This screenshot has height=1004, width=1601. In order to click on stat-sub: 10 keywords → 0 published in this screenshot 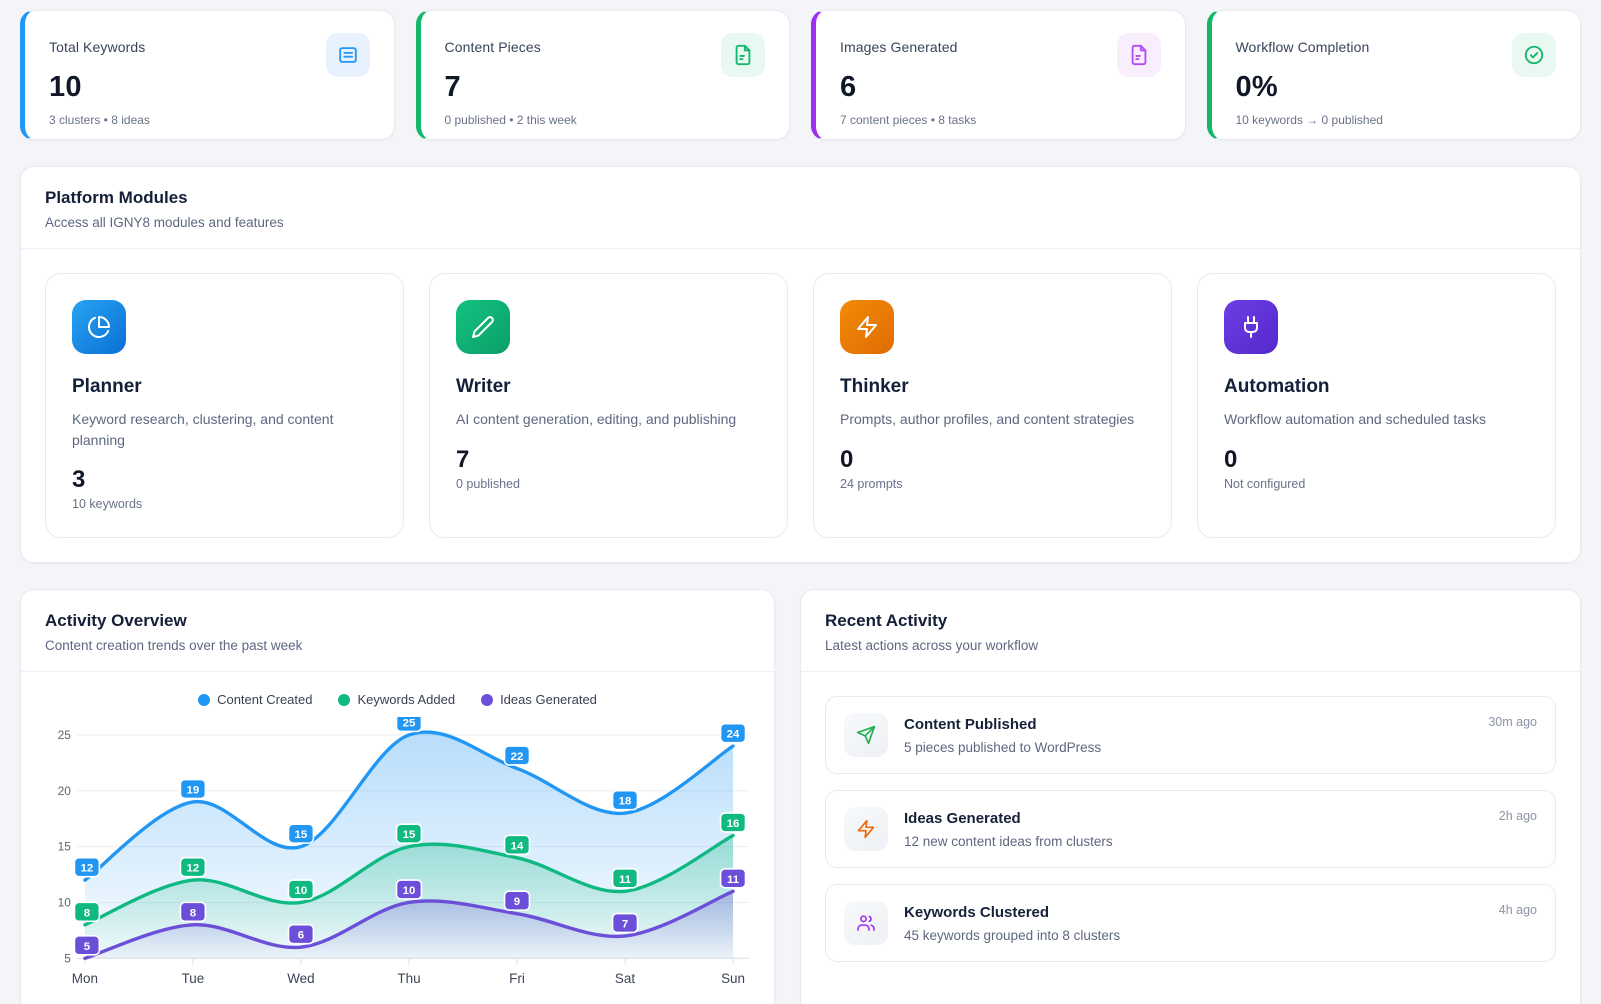, I will do `click(1309, 120)`.